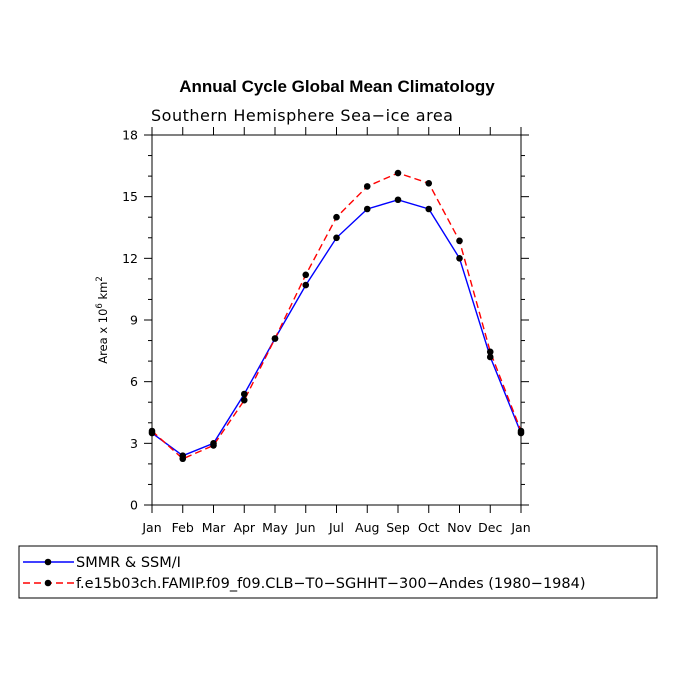 The image size is (675, 675). I want to click on chart-subtitle: Southern Hemisphere Sea−ice area, so click(302, 115).